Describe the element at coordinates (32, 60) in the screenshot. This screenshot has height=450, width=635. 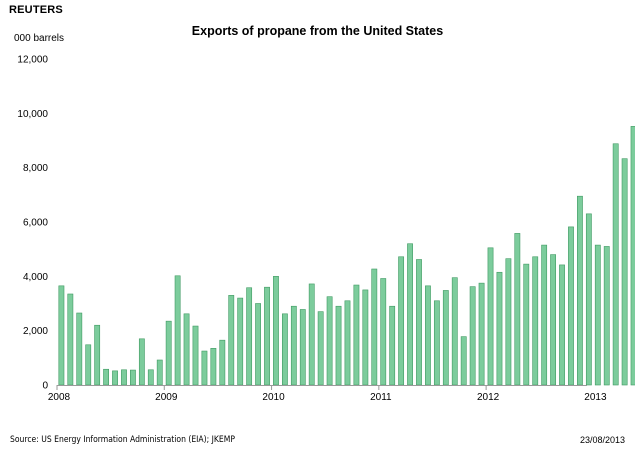
I see `y-tick-label: 12,000` at that location.